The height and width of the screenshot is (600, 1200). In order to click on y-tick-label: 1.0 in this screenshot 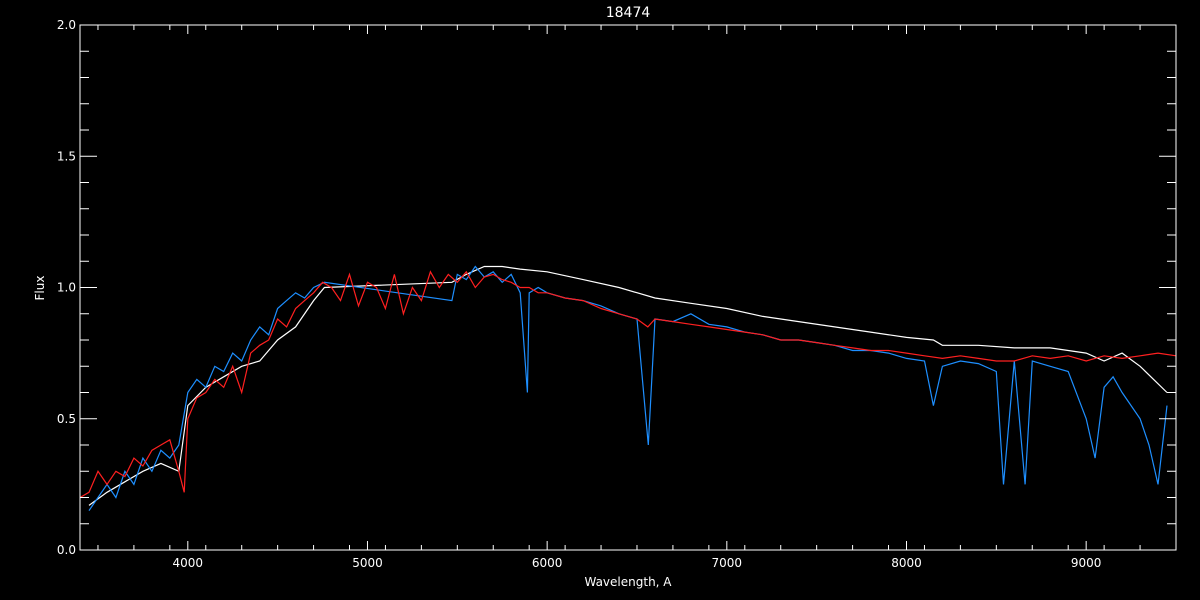, I will do `click(66, 288)`.